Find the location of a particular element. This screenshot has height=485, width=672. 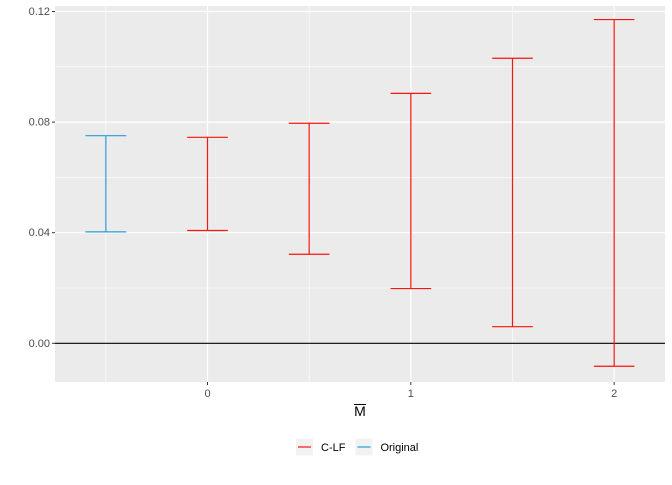

legend-label: C-LF is located at coordinates (333, 448).